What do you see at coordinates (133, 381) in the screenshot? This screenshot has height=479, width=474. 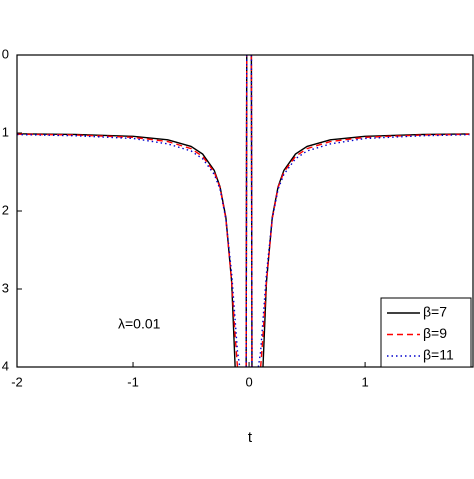 I see `x-tick-label: -1` at bounding box center [133, 381].